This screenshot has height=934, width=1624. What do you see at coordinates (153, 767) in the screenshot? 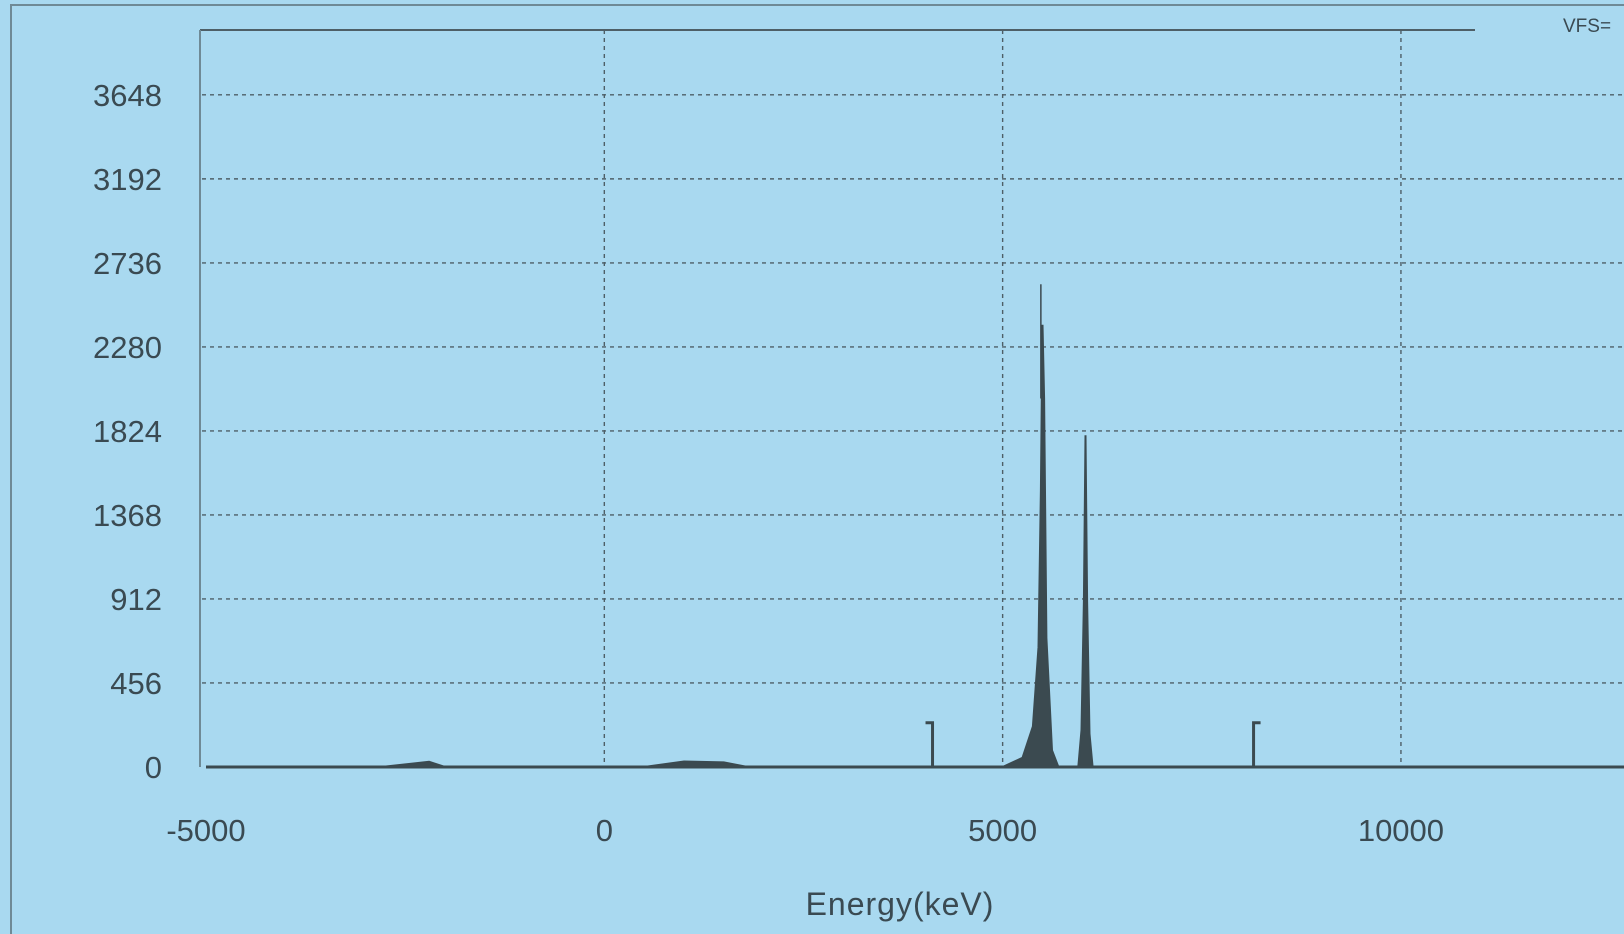
I see `y-tick-label: 0` at bounding box center [153, 767].